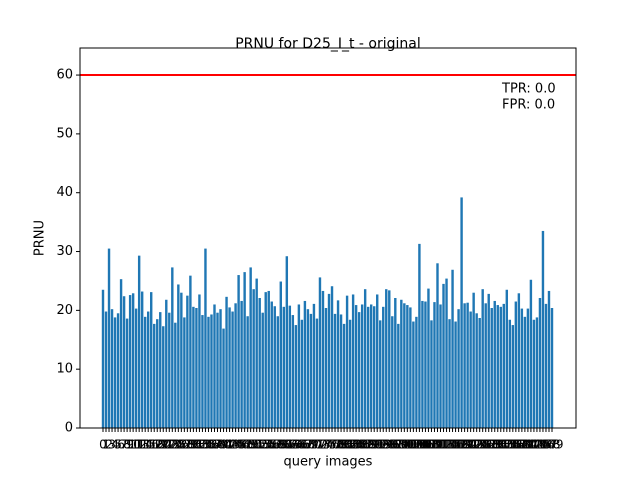  I want to click on x-tick-label: 118, so click(458, 445).